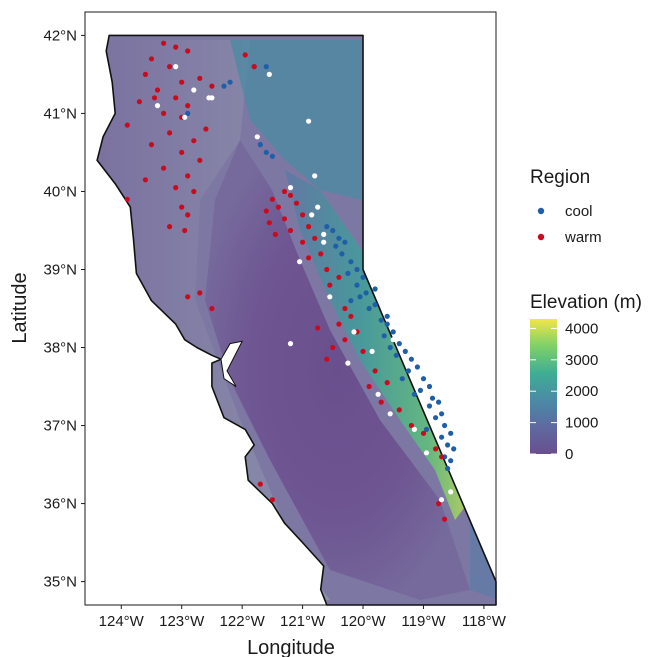  What do you see at coordinates (583, 237) in the screenshot?
I see `legend-label-warm: warm` at bounding box center [583, 237].